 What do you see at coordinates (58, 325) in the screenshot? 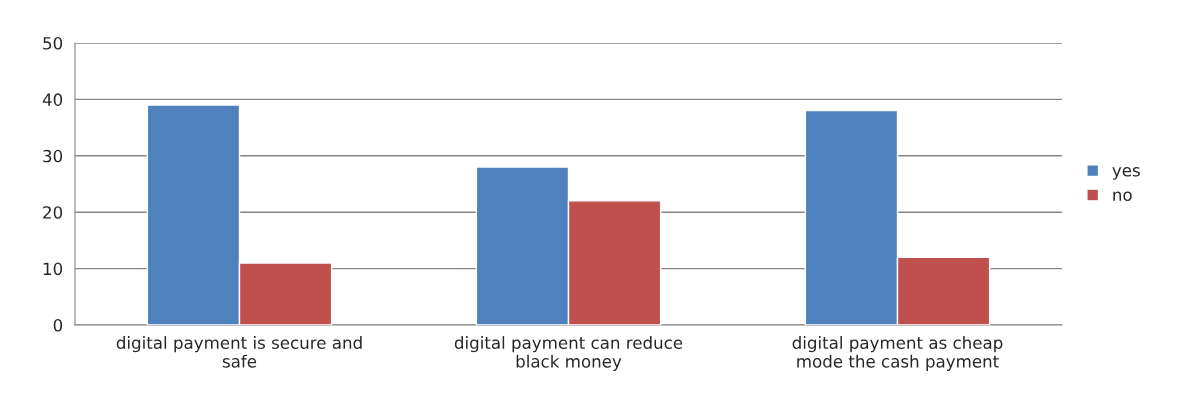
I see `y-tick-label: 0` at bounding box center [58, 325].